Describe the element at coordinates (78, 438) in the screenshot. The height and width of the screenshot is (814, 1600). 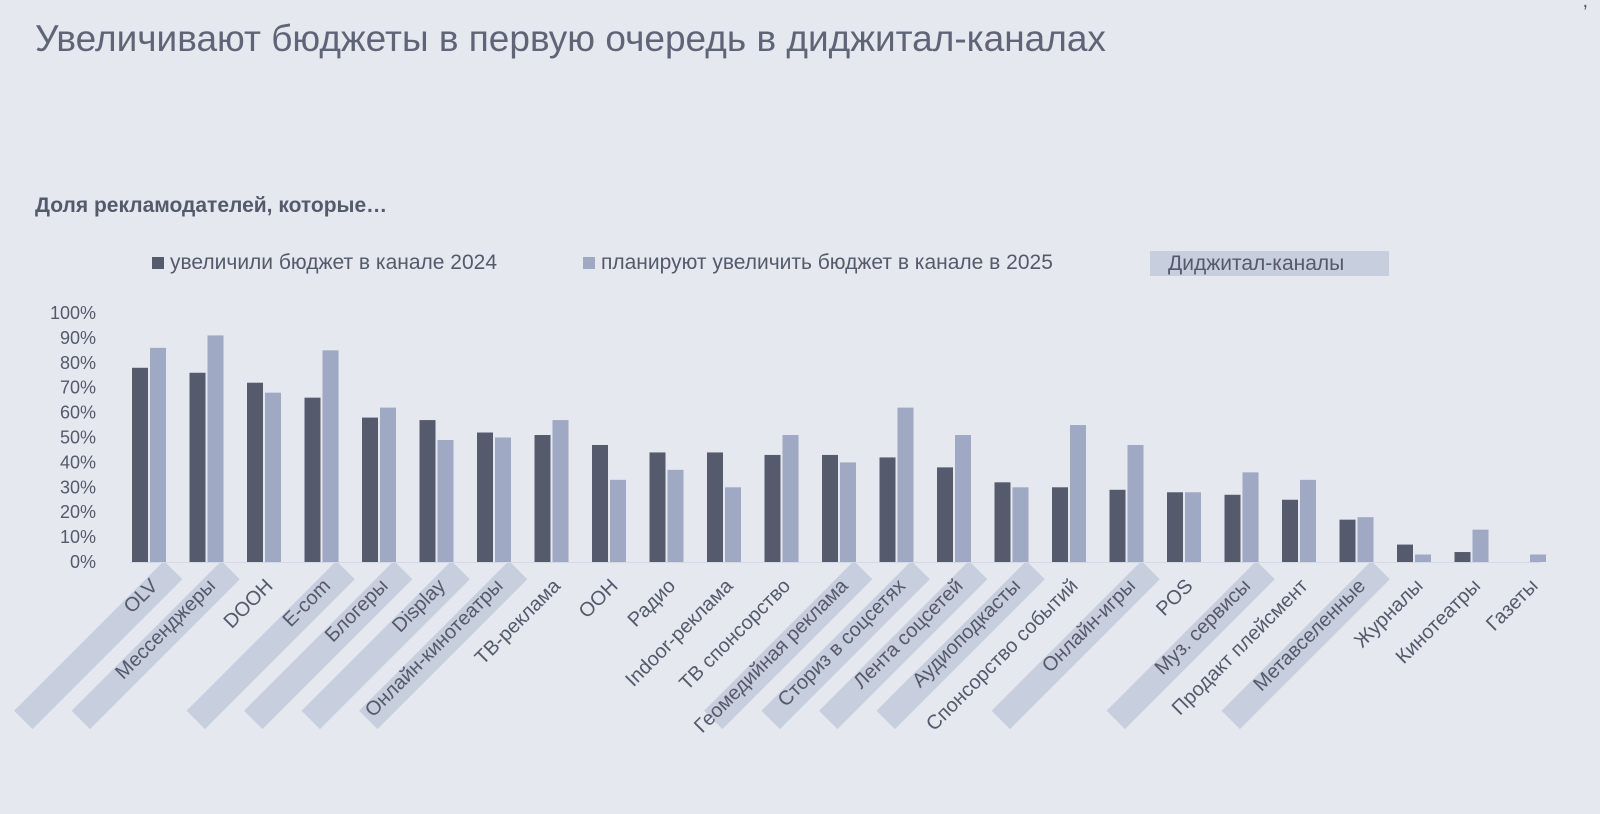
I see `y-tick-label: 50%` at that location.